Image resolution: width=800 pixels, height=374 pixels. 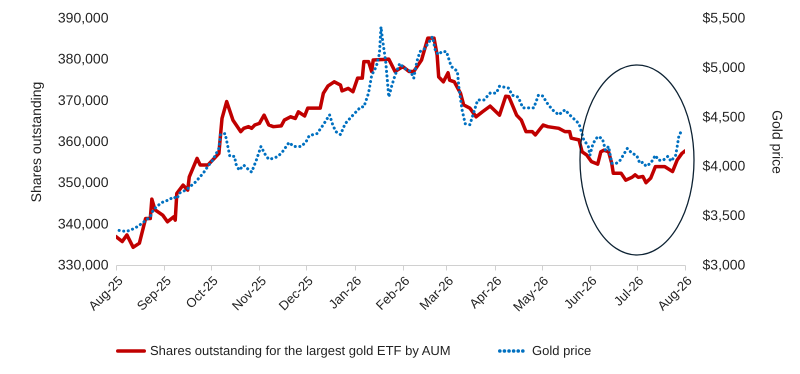 I want to click on y2-tick-label: $5,000, so click(x=724, y=66).